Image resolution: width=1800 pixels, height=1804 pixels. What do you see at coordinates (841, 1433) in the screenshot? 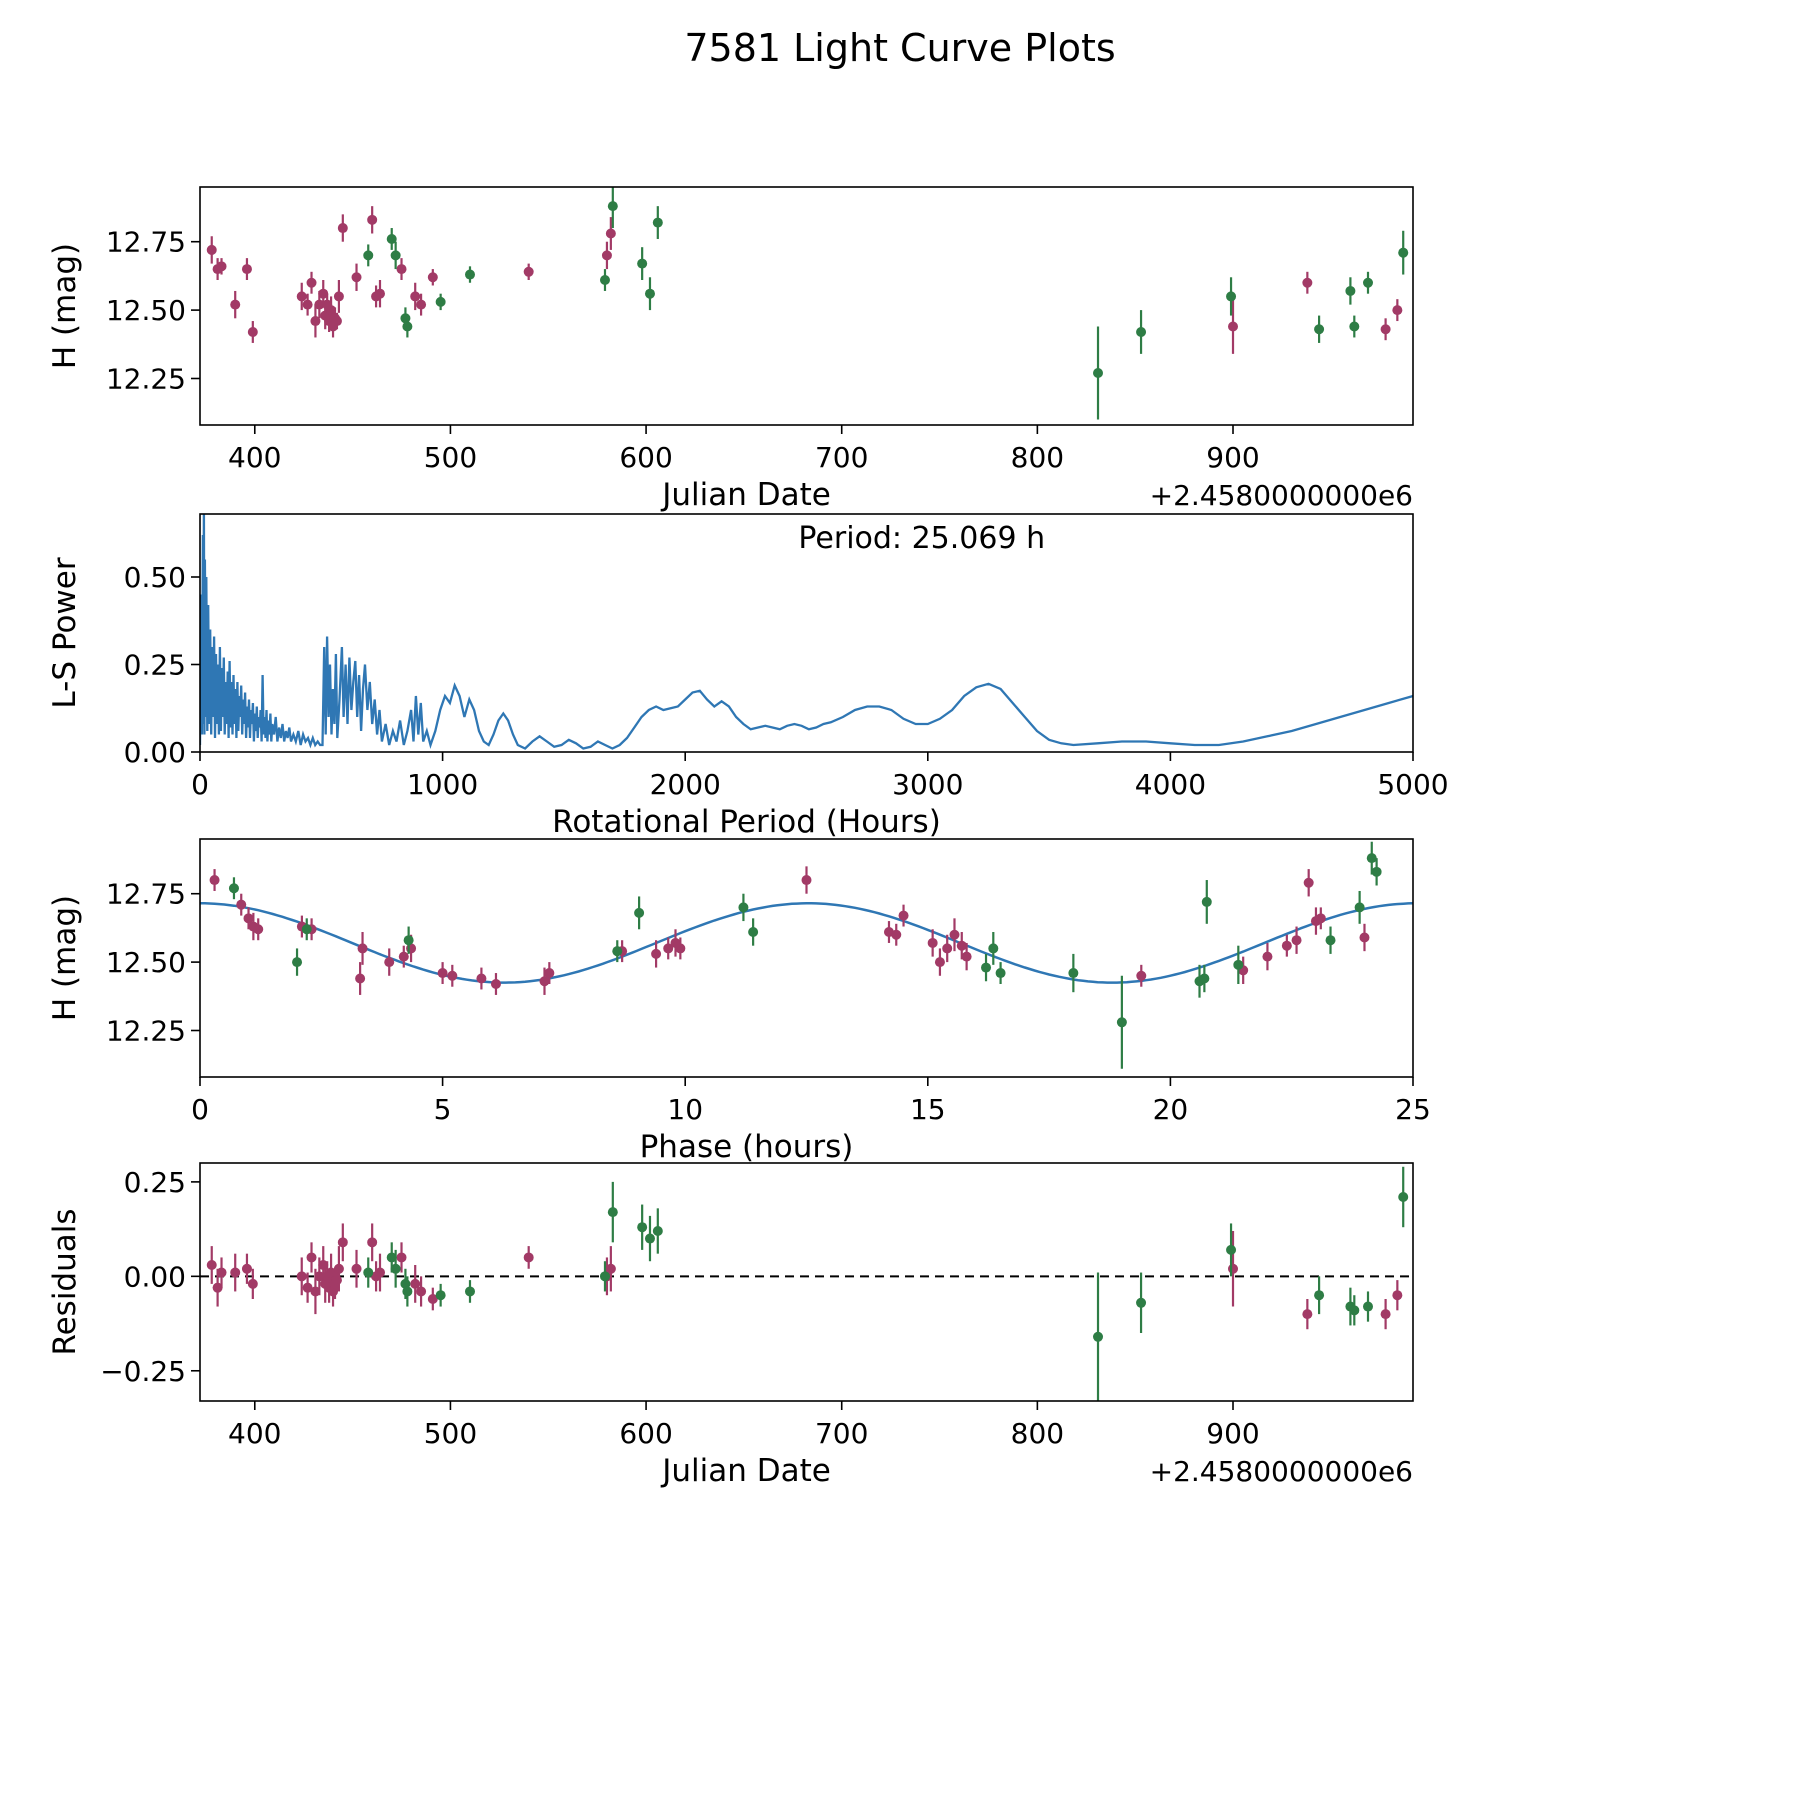
I see `x-tick-label: 700` at bounding box center [841, 1433].